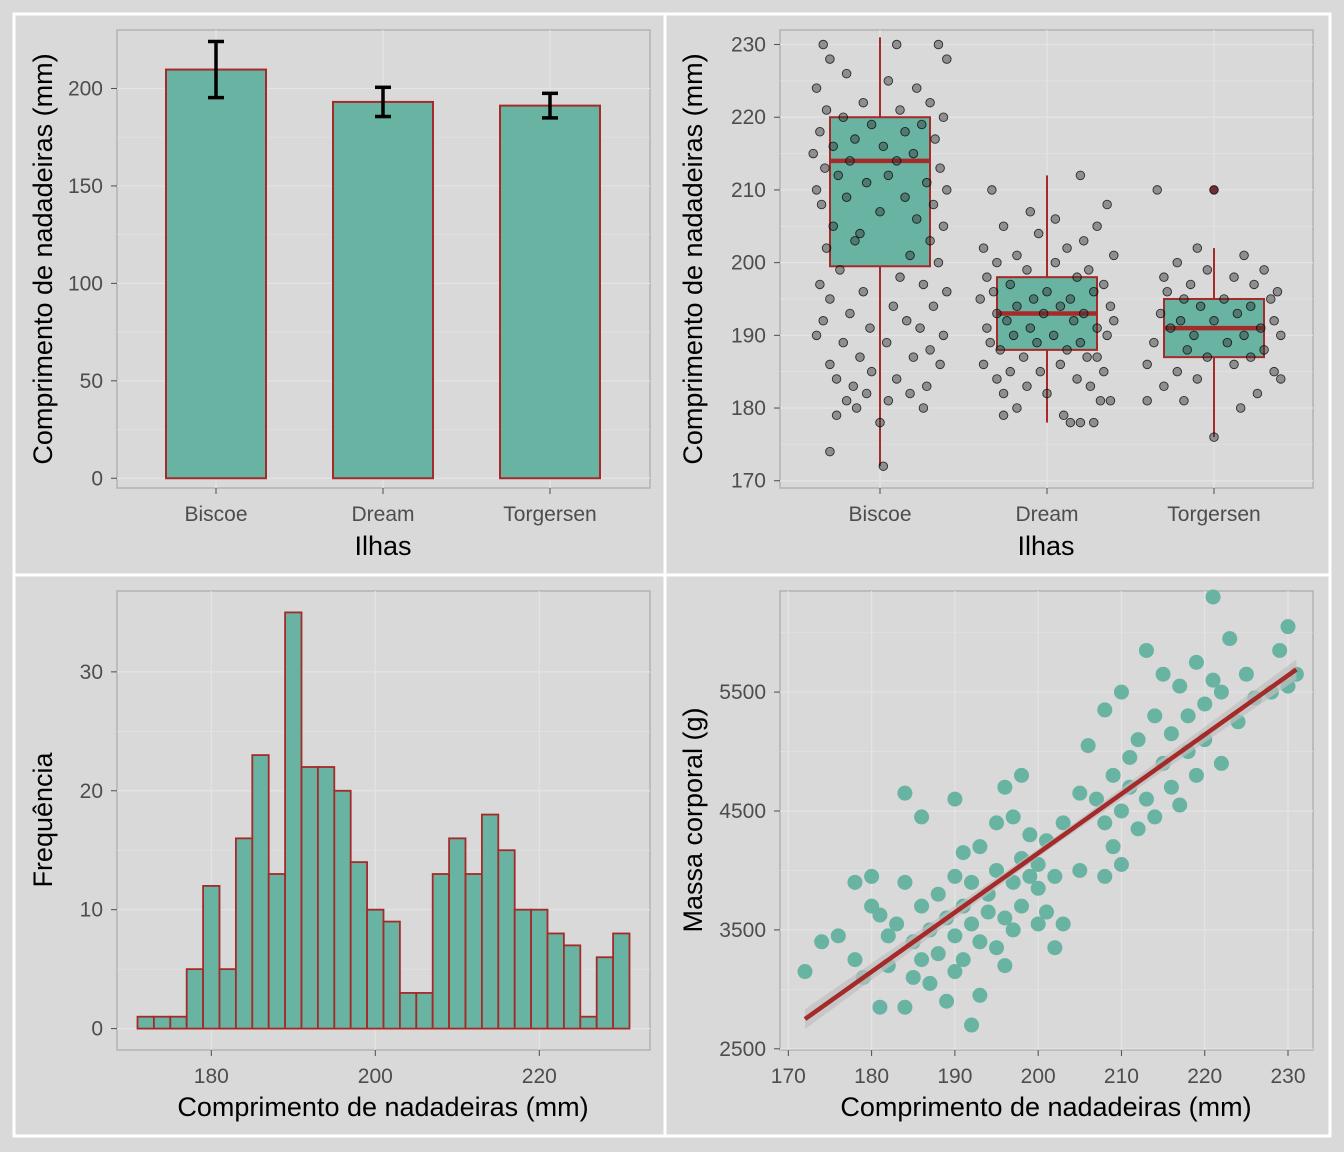  What do you see at coordinates (879, 514) in the screenshot?
I see `boxplot-x-tick-label: Biscoe` at bounding box center [879, 514].